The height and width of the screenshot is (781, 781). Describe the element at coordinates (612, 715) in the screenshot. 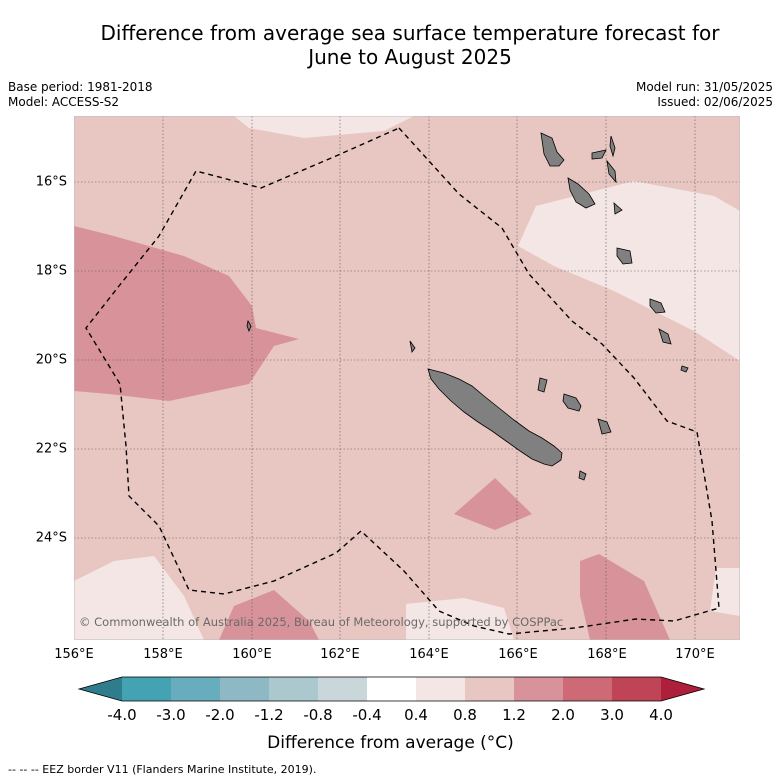

I see `colorbar-tick-label: 3.0` at that location.